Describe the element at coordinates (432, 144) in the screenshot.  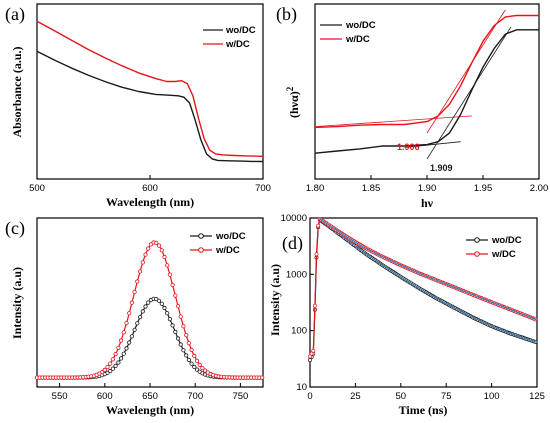
I see `panel-b-tangent-black-baseline` at that location.